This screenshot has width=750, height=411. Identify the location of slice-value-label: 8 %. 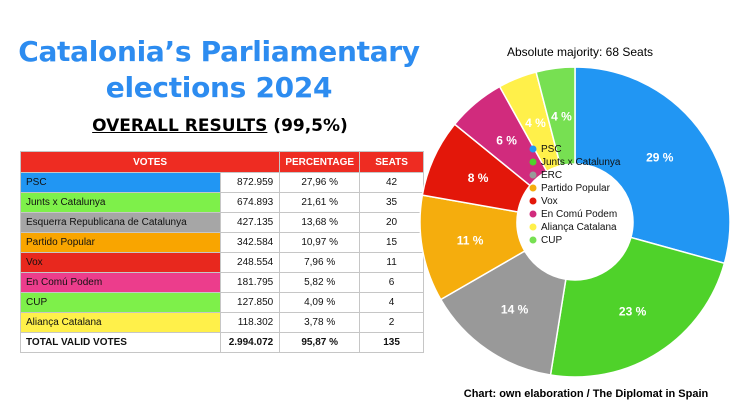
(478, 178).